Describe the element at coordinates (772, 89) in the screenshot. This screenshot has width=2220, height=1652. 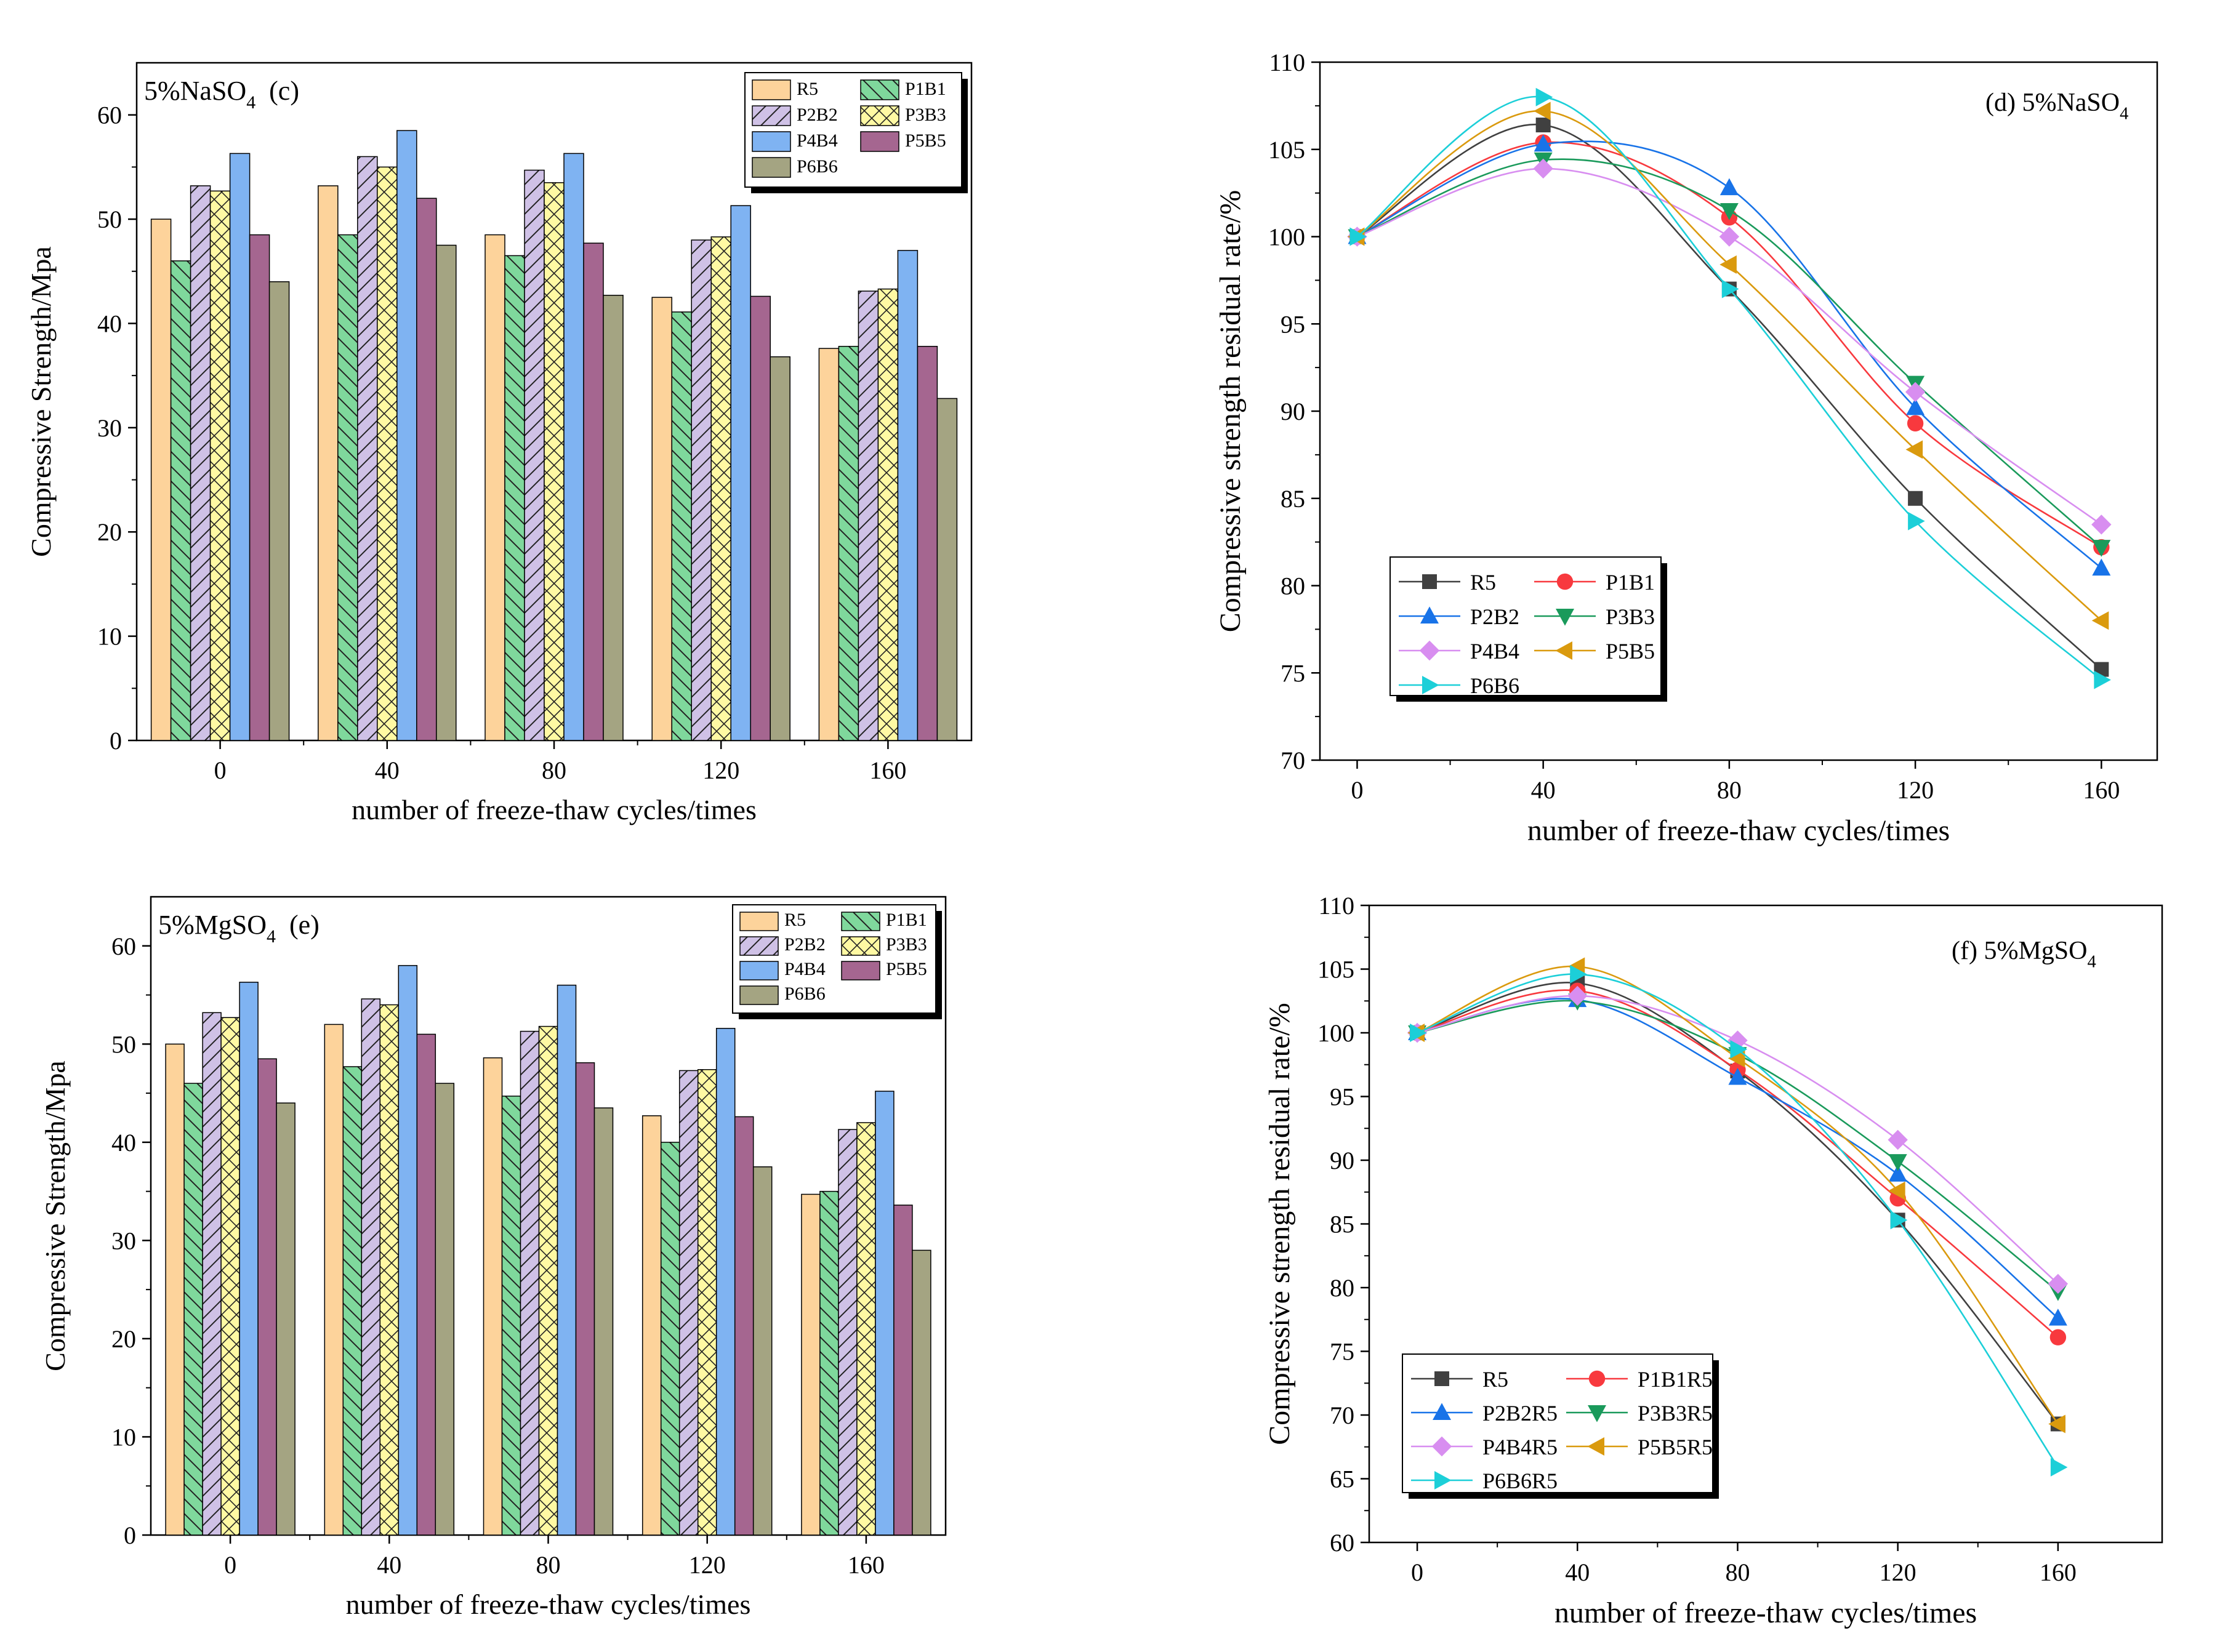
I see `legend-swatch-R5` at that location.